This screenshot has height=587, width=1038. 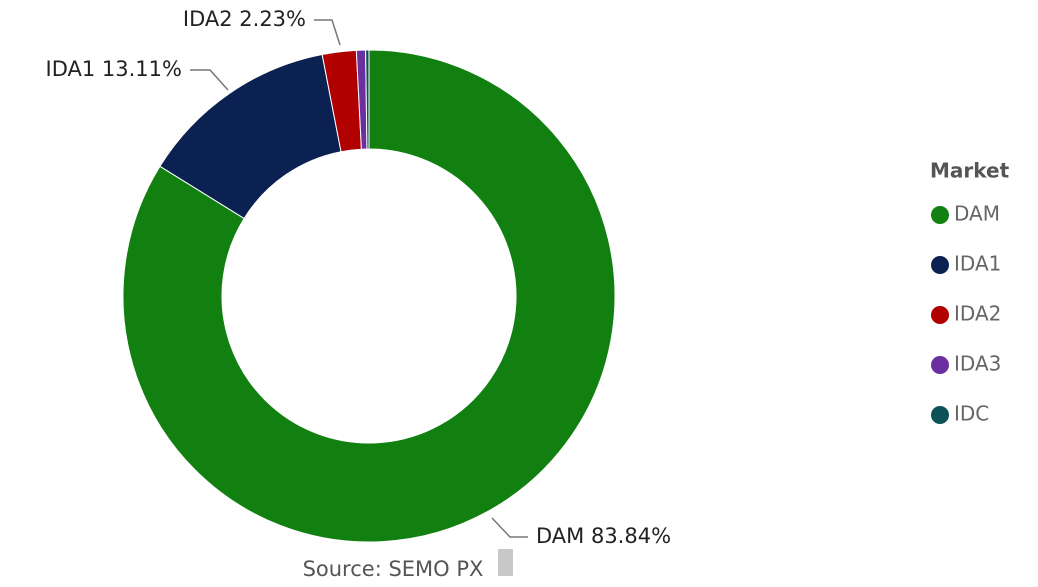 I want to click on legend-label: IDA3, so click(x=977, y=364).